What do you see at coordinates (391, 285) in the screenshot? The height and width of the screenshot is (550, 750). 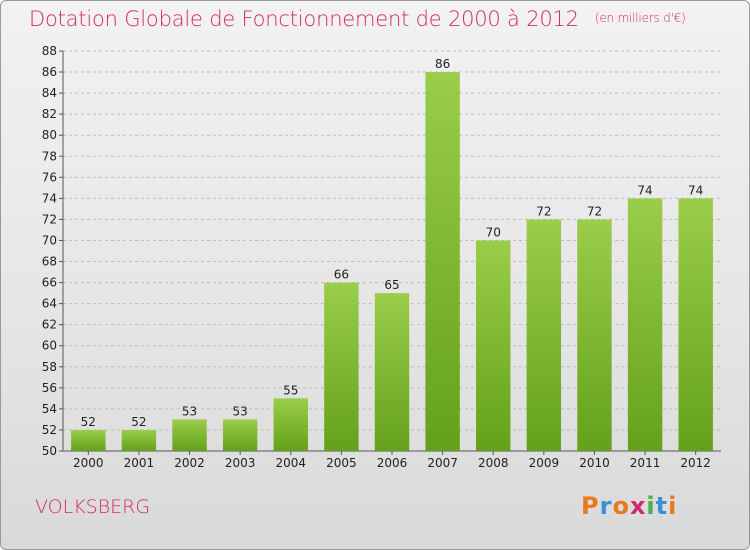 I see `value-label-2006: 65` at bounding box center [391, 285].